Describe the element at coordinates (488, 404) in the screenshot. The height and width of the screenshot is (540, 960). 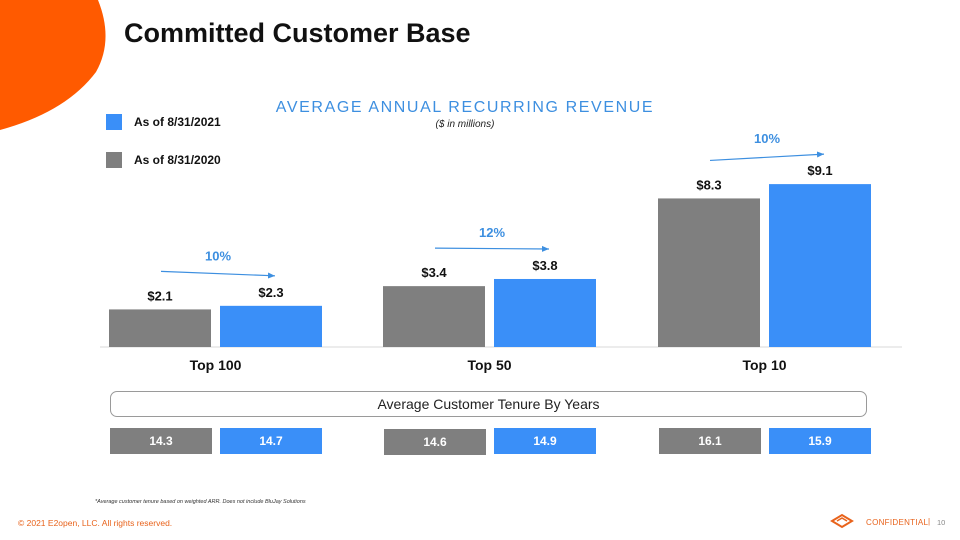
I see `tenure-label-box: Average Customer Tenure By Years` at that location.